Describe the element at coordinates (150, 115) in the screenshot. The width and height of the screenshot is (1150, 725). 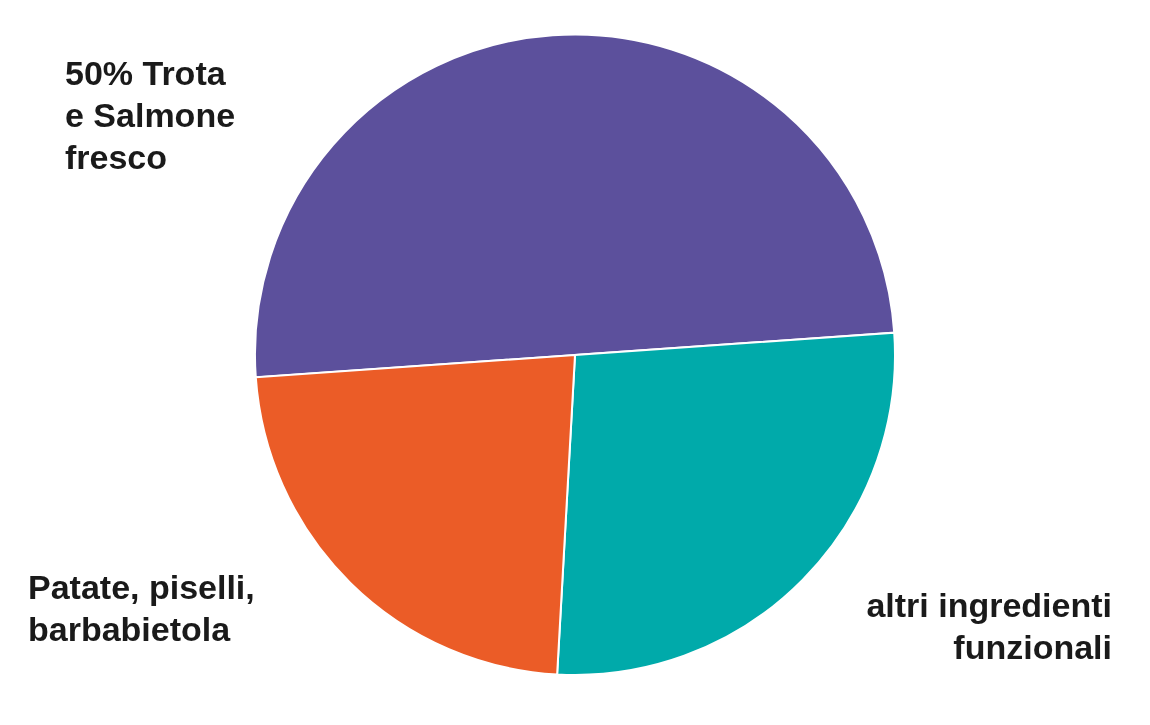
I see `slice-label: 50% Trota e Salmone fresco` at that location.